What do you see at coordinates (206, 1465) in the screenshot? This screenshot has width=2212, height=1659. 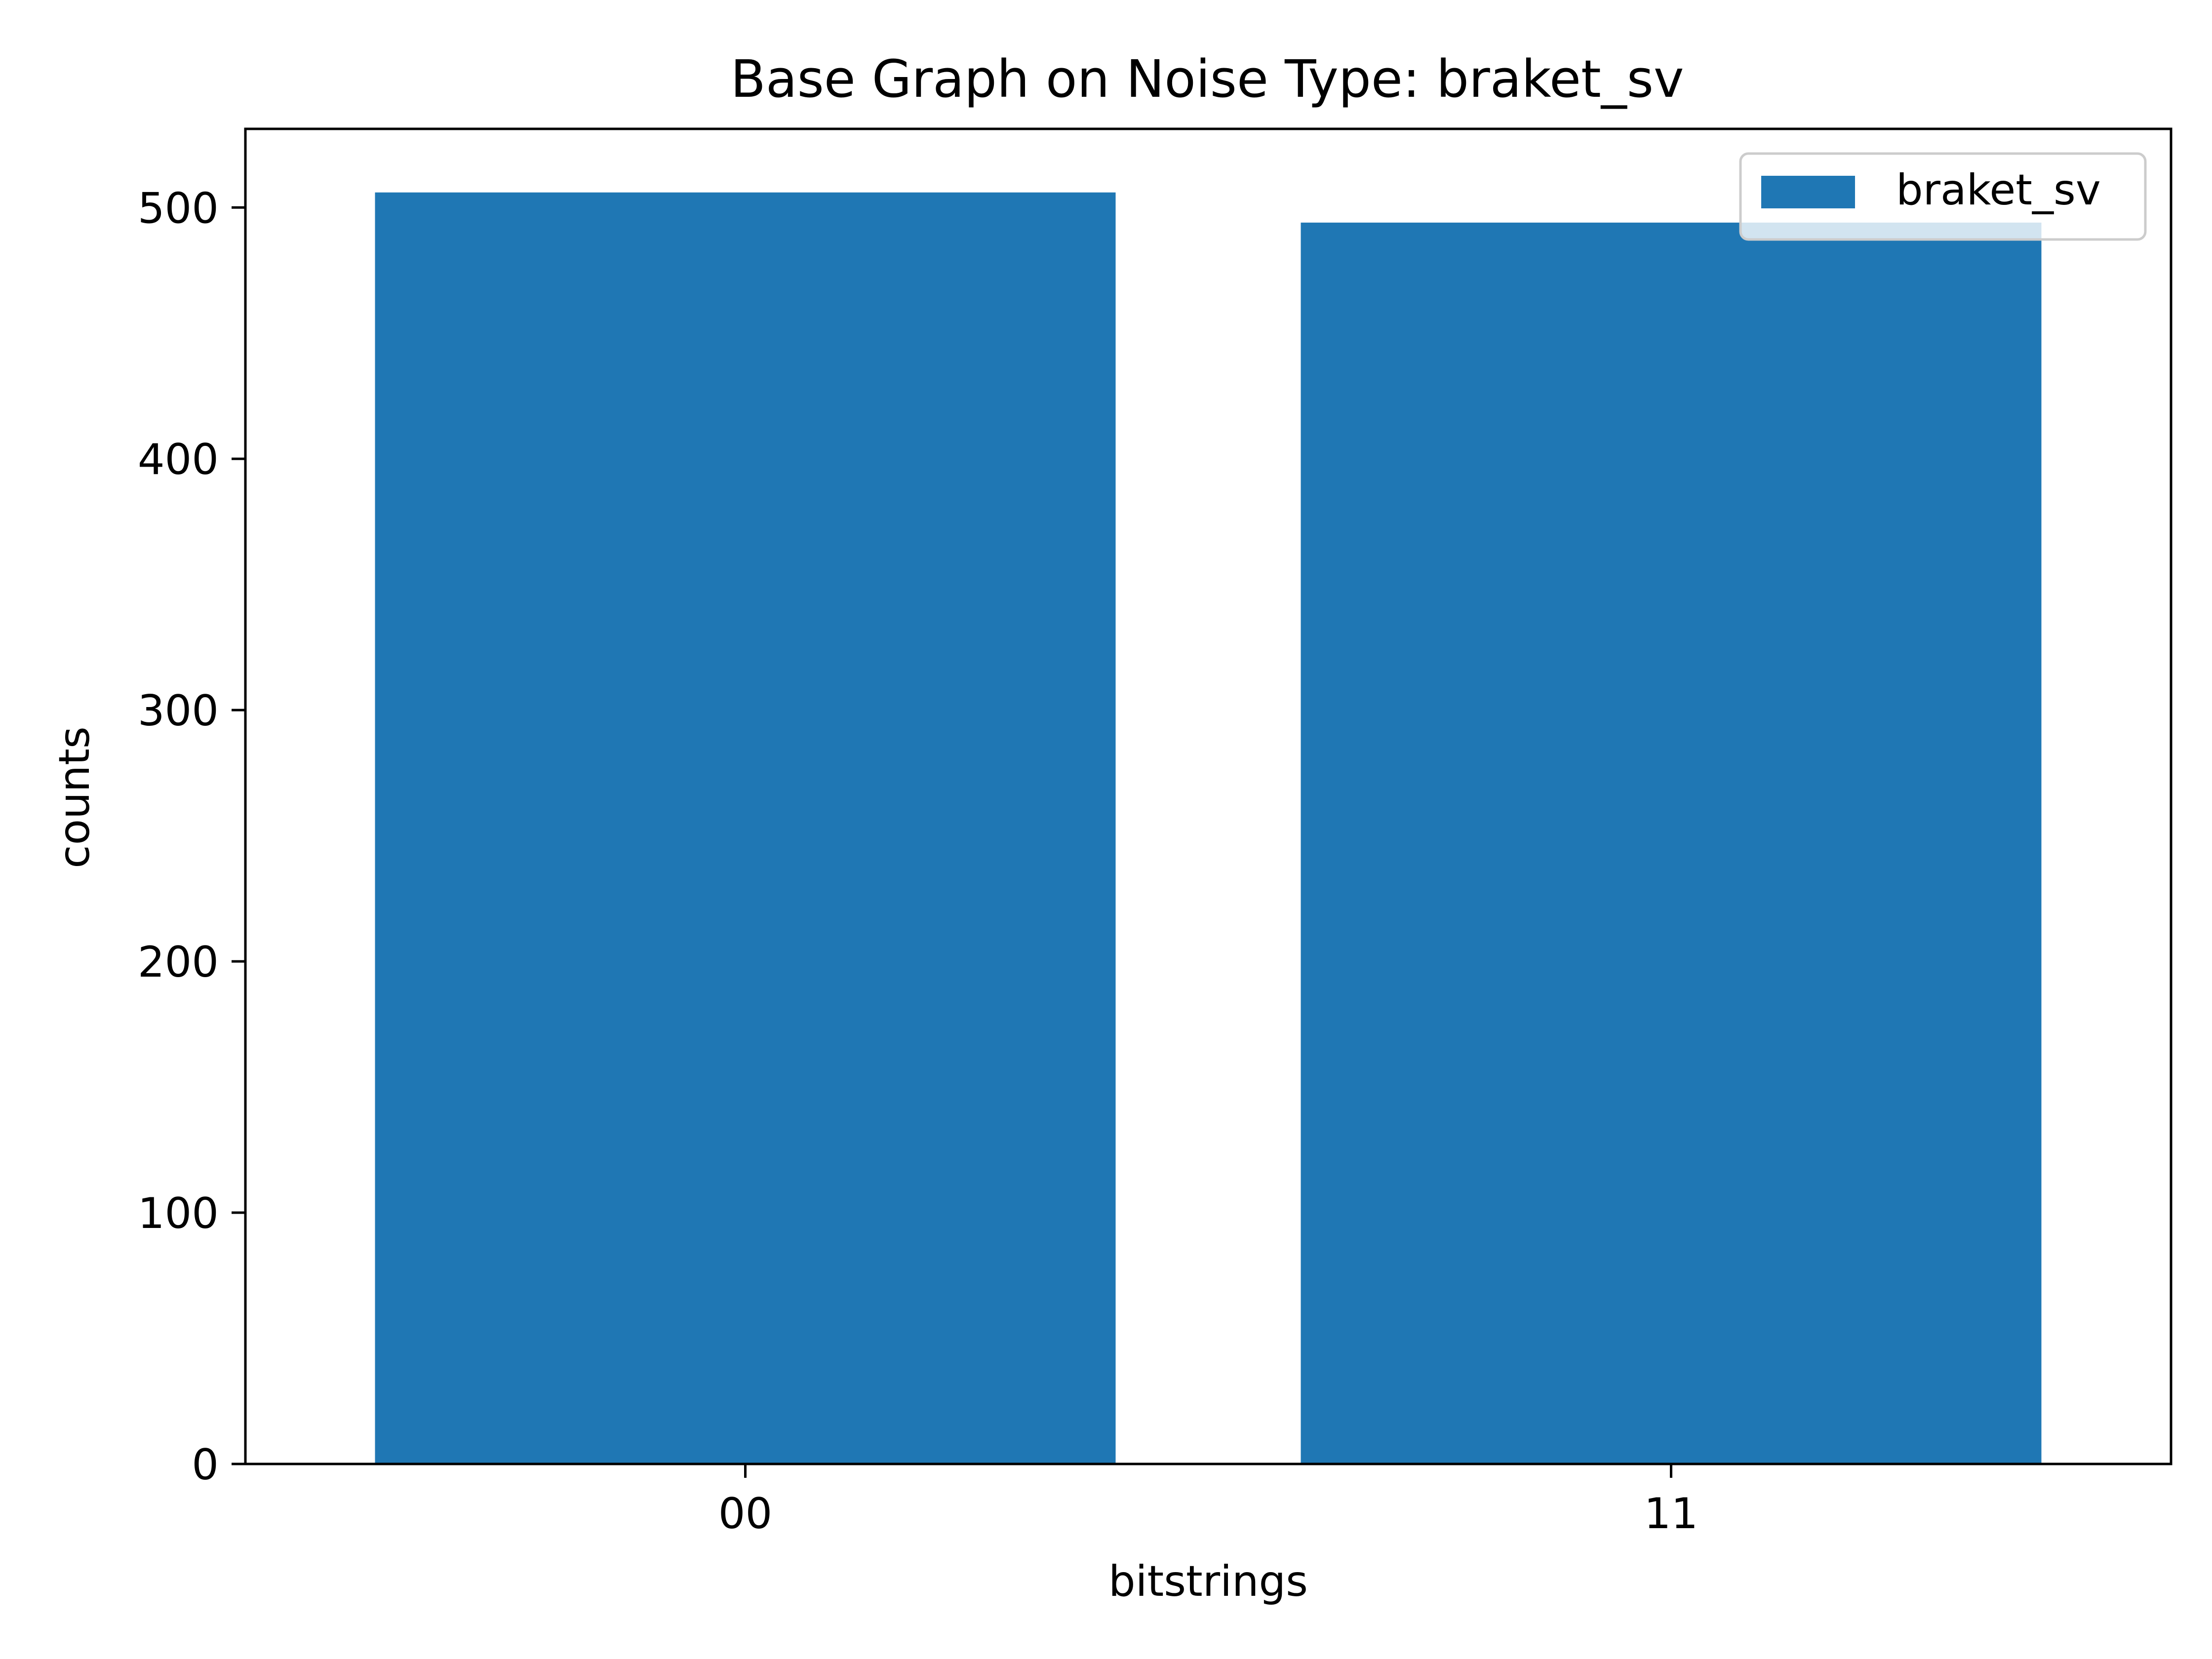 I see `y-tick-label: 0` at bounding box center [206, 1465].